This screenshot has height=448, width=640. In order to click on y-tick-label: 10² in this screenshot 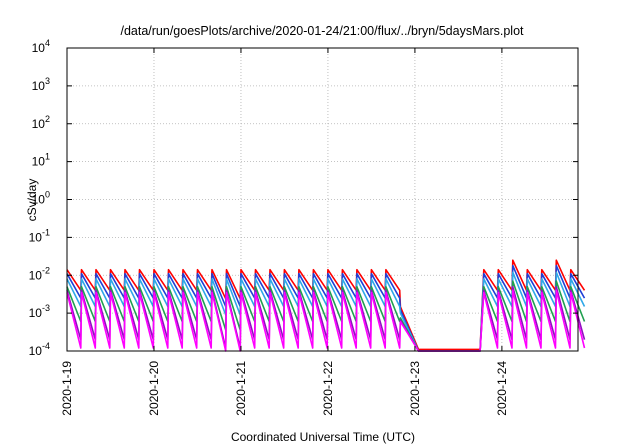, I will do `click(41, 122)`.